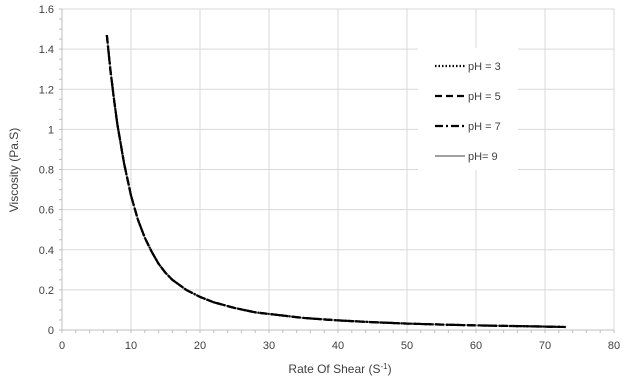 This screenshot has height=387, width=629. I want to click on y-tick-label: 1, so click(51, 130).